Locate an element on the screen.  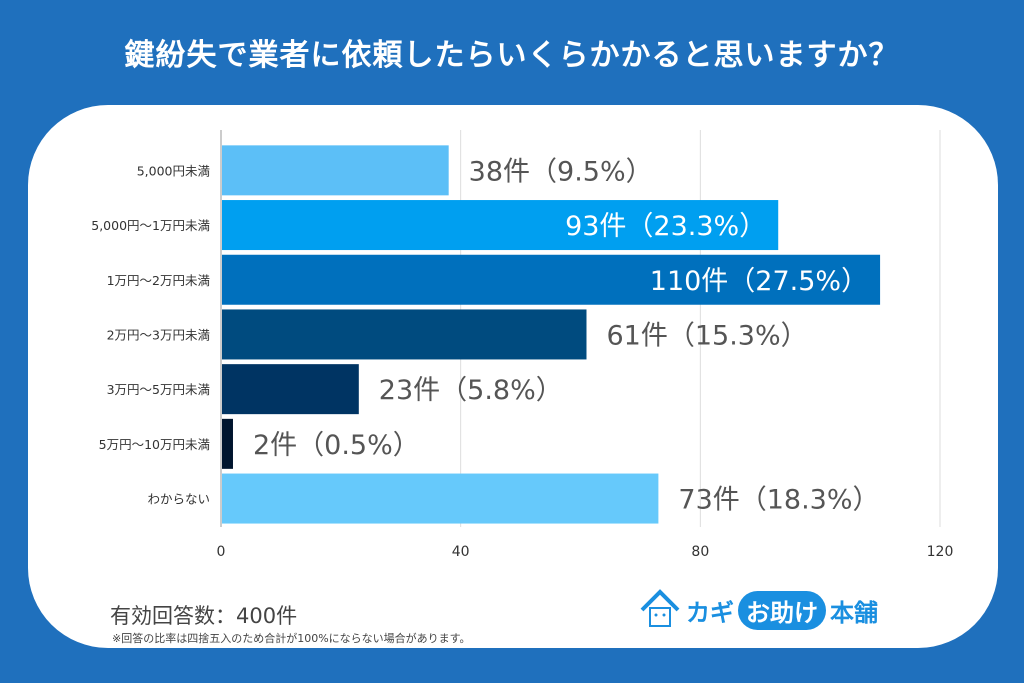
x-tick-label: 40 is located at coordinates (461, 552).